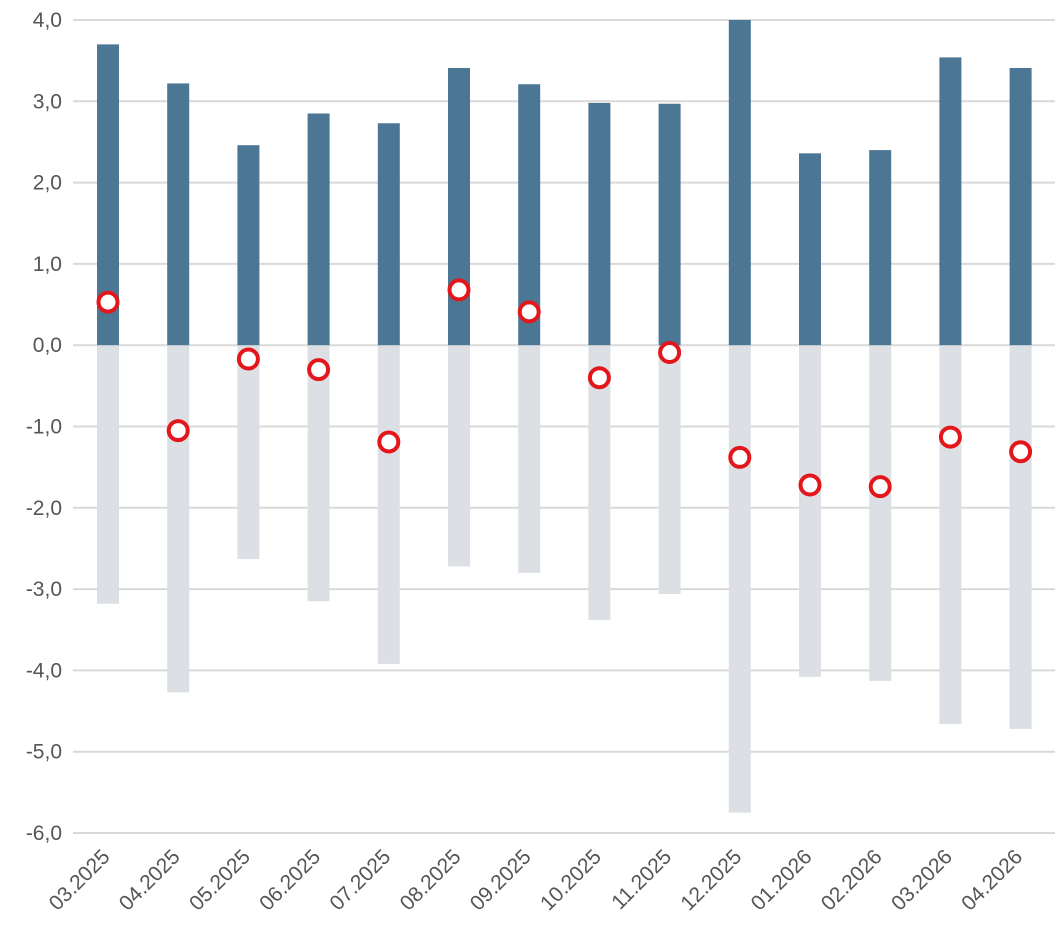 The image size is (1061, 943). What do you see at coordinates (641, 879) in the screenshot?
I see `x-tick-label: 11.2025` at bounding box center [641, 879].